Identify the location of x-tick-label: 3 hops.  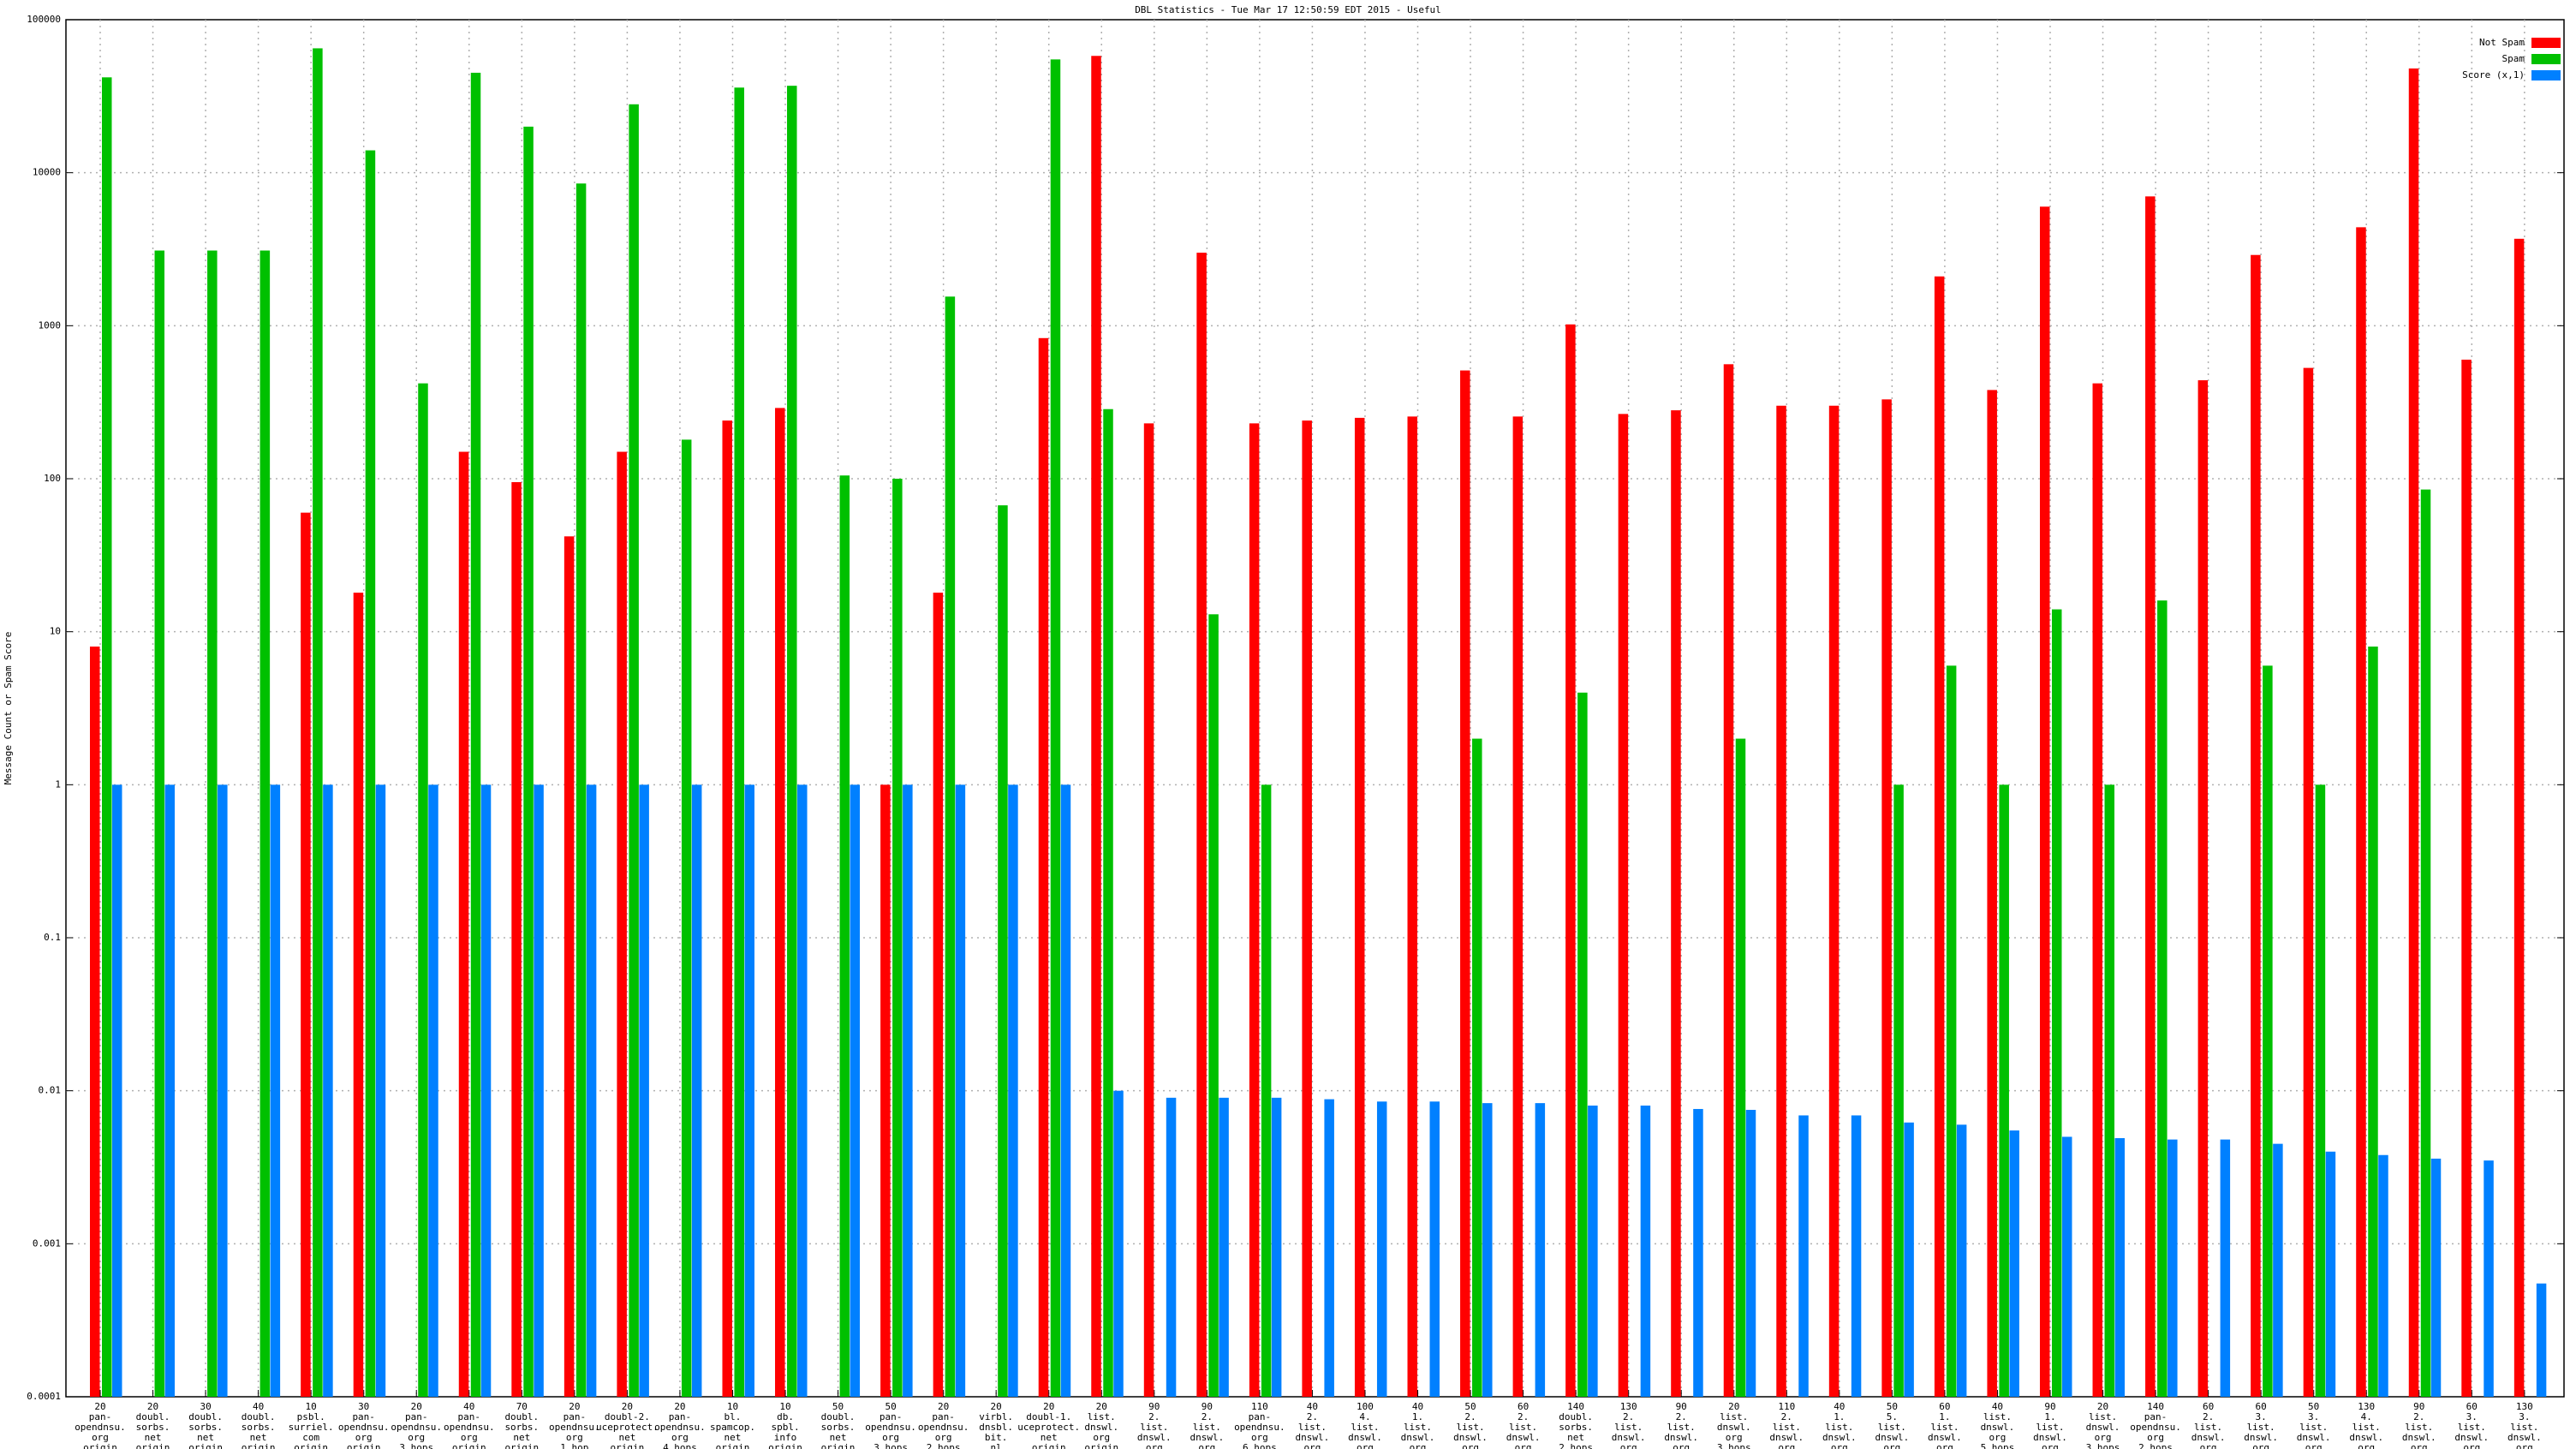
(2103, 1445).